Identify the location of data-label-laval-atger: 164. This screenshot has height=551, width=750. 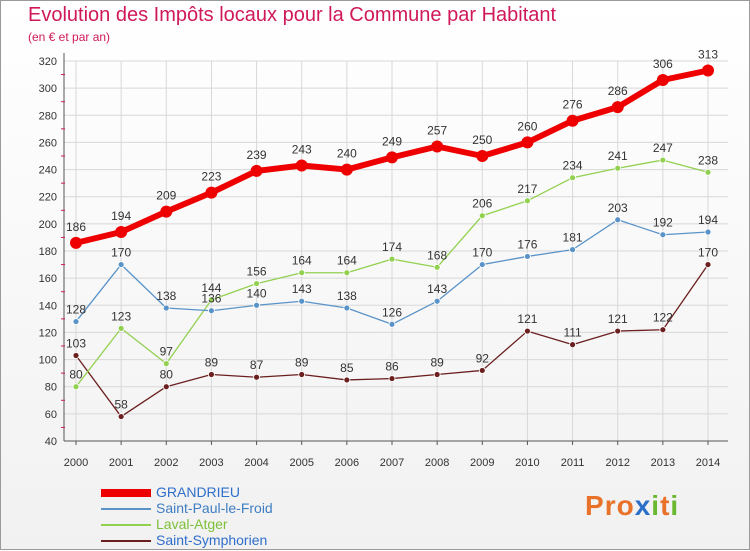
(302, 261).